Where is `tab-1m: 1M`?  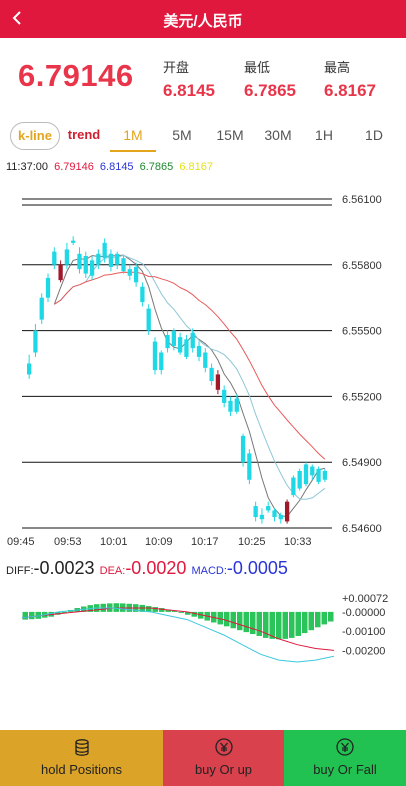 tab-1m: 1M is located at coordinates (133, 135).